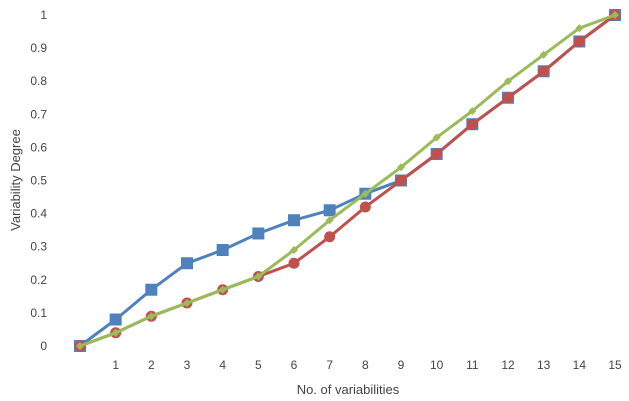 This screenshot has height=401, width=629. Describe the element at coordinates (15, 180) in the screenshot. I see `y-axis-title: Variability Degree` at that location.